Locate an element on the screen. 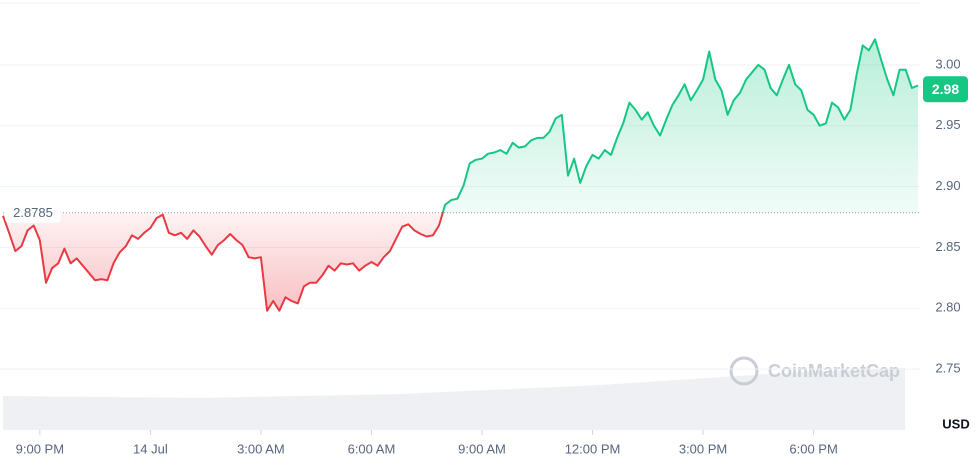  x-tick-label: 9:00 PM is located at coordinates (40, 448).